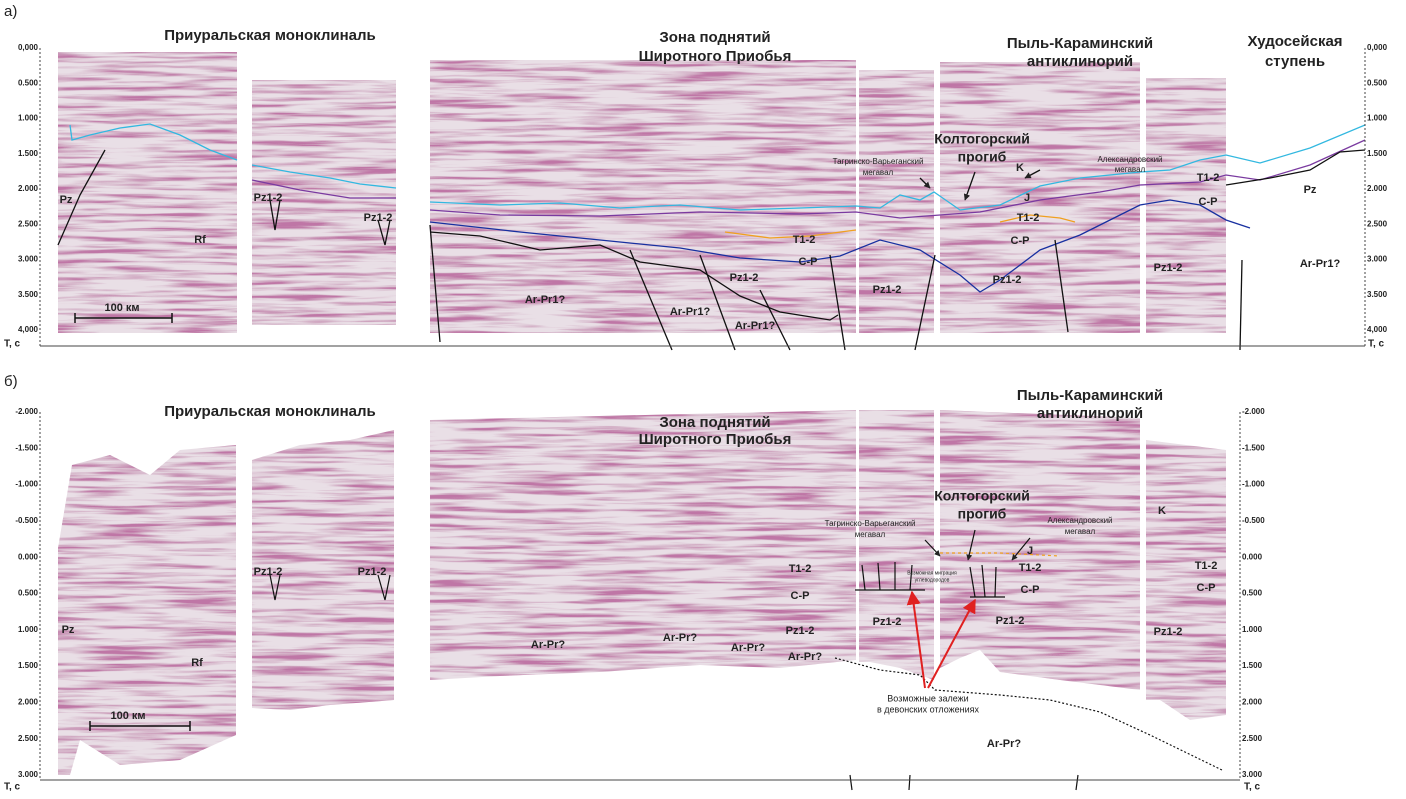 Image resolution: width=1406 pixels, height=799 pixels. Describe the element at coordinates (140, 726) in the screenshot. I see `scale-bar-b` at that location.